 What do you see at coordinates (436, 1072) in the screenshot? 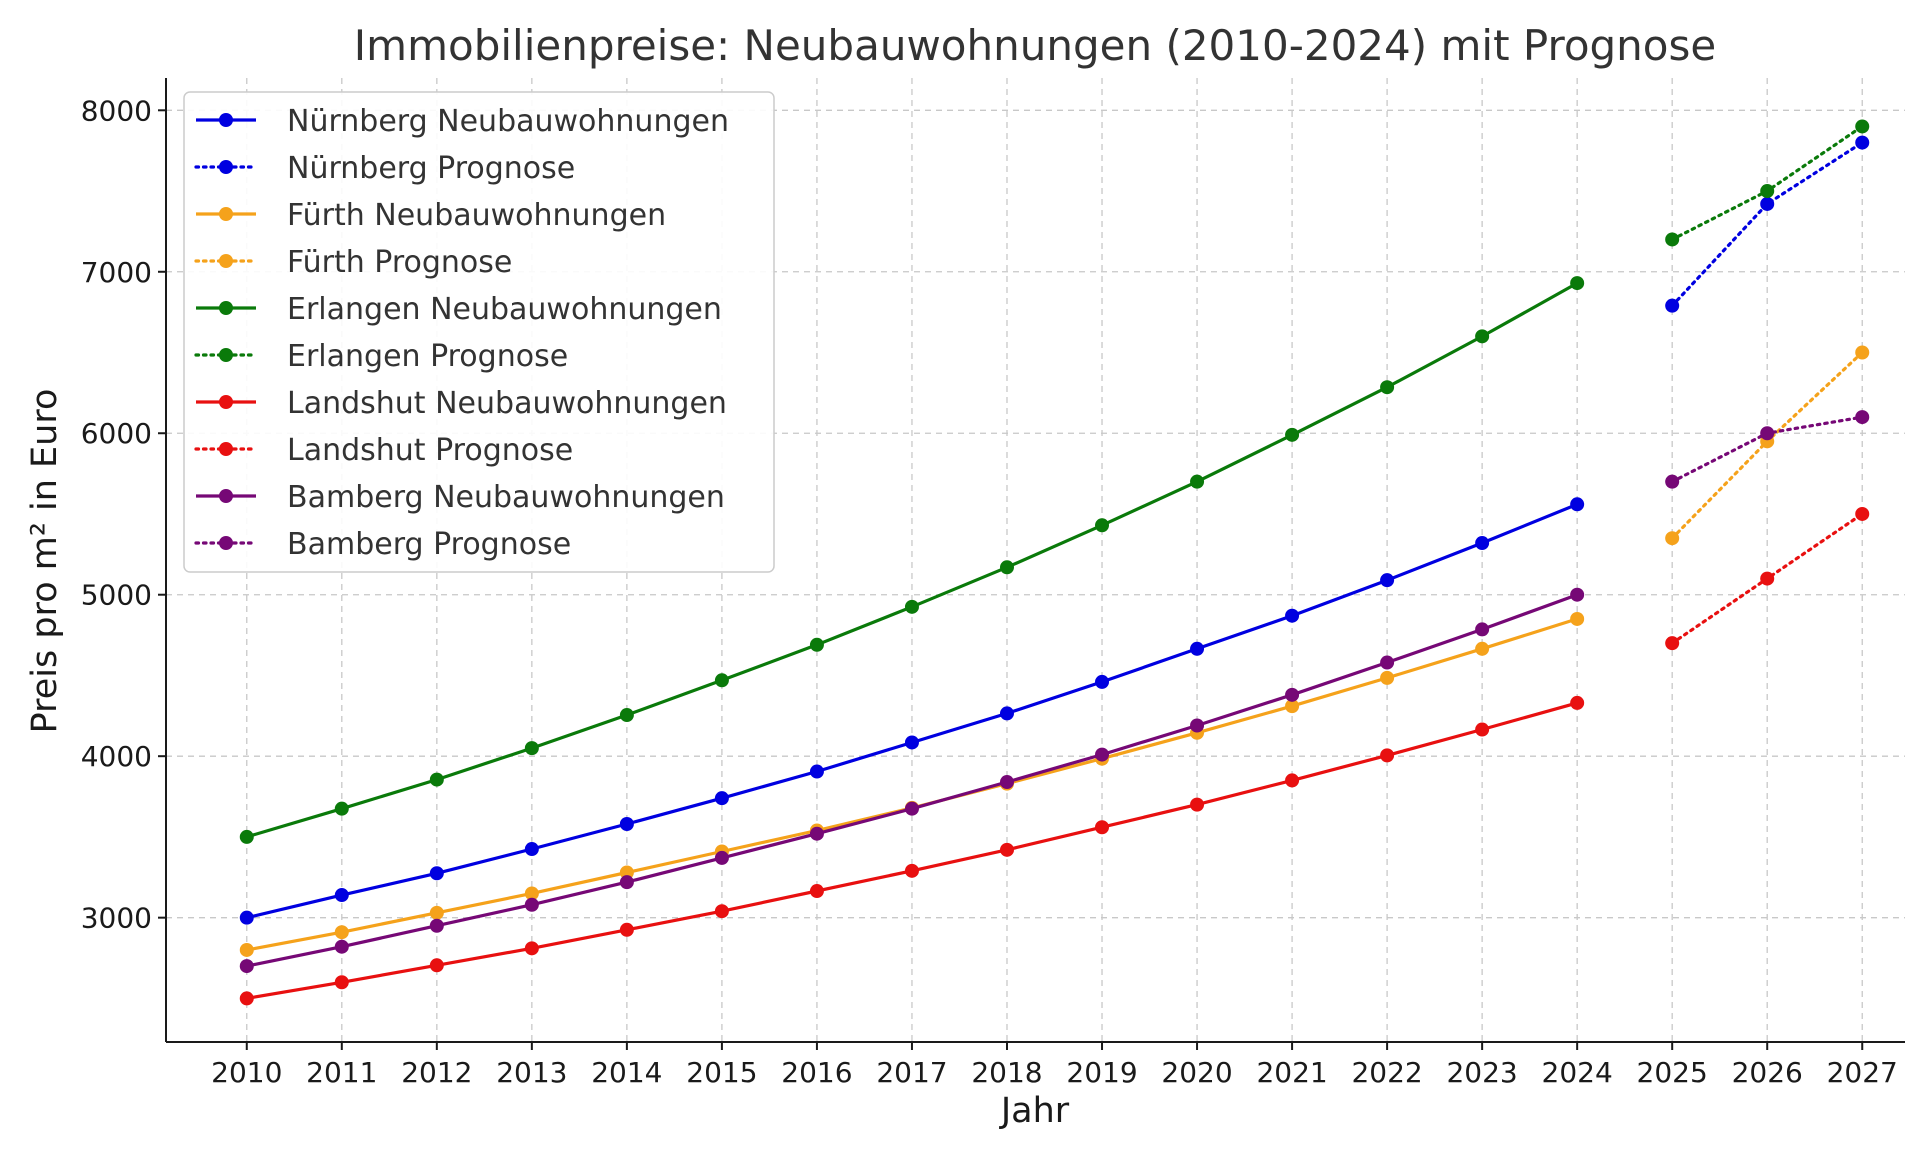
I see `x-tick-label: 2012` at bounding box center [436, 1072].